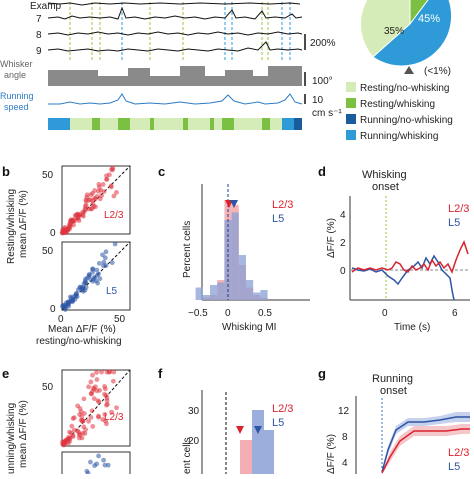 This screenshot has height=479, width=474. What do you see at coordinates (454, 223) in the screenshot?
I see `panel-d-legend-l5: L5` at bounding box center [454, 223].